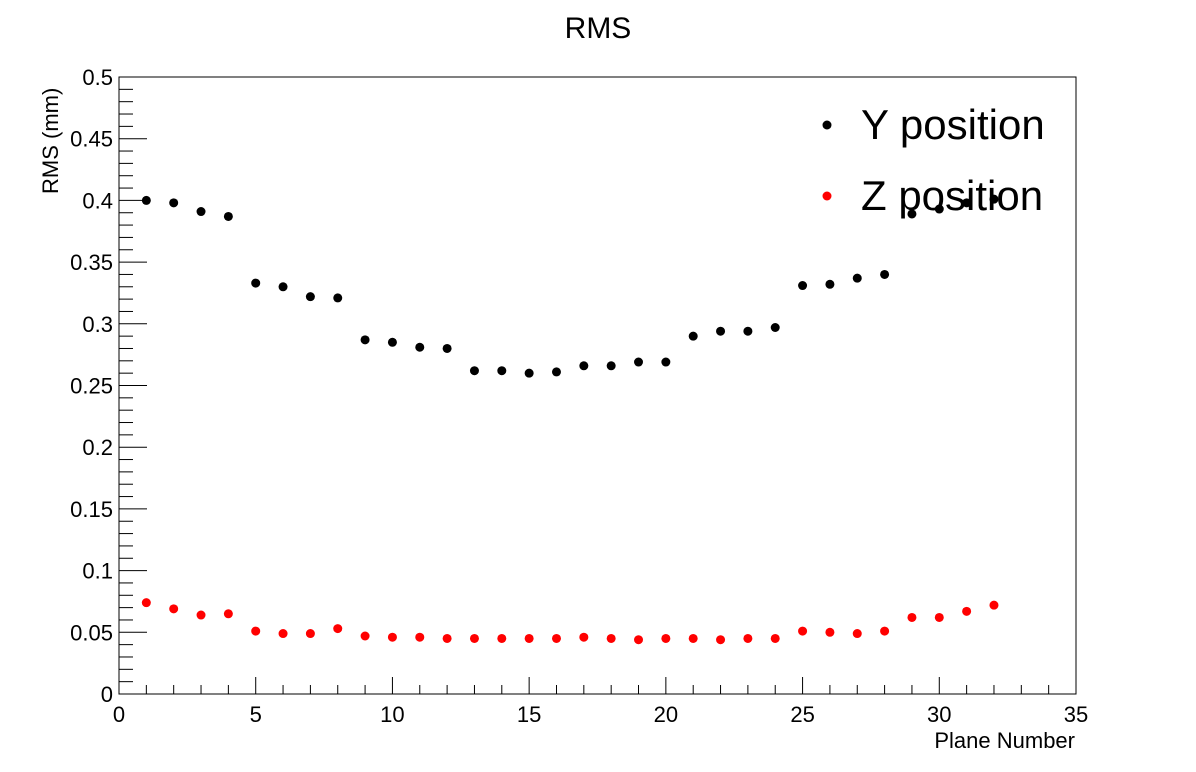  Describe the element at coordinates (570, 621) in the screenshot. I see `series-z-position` at that location.